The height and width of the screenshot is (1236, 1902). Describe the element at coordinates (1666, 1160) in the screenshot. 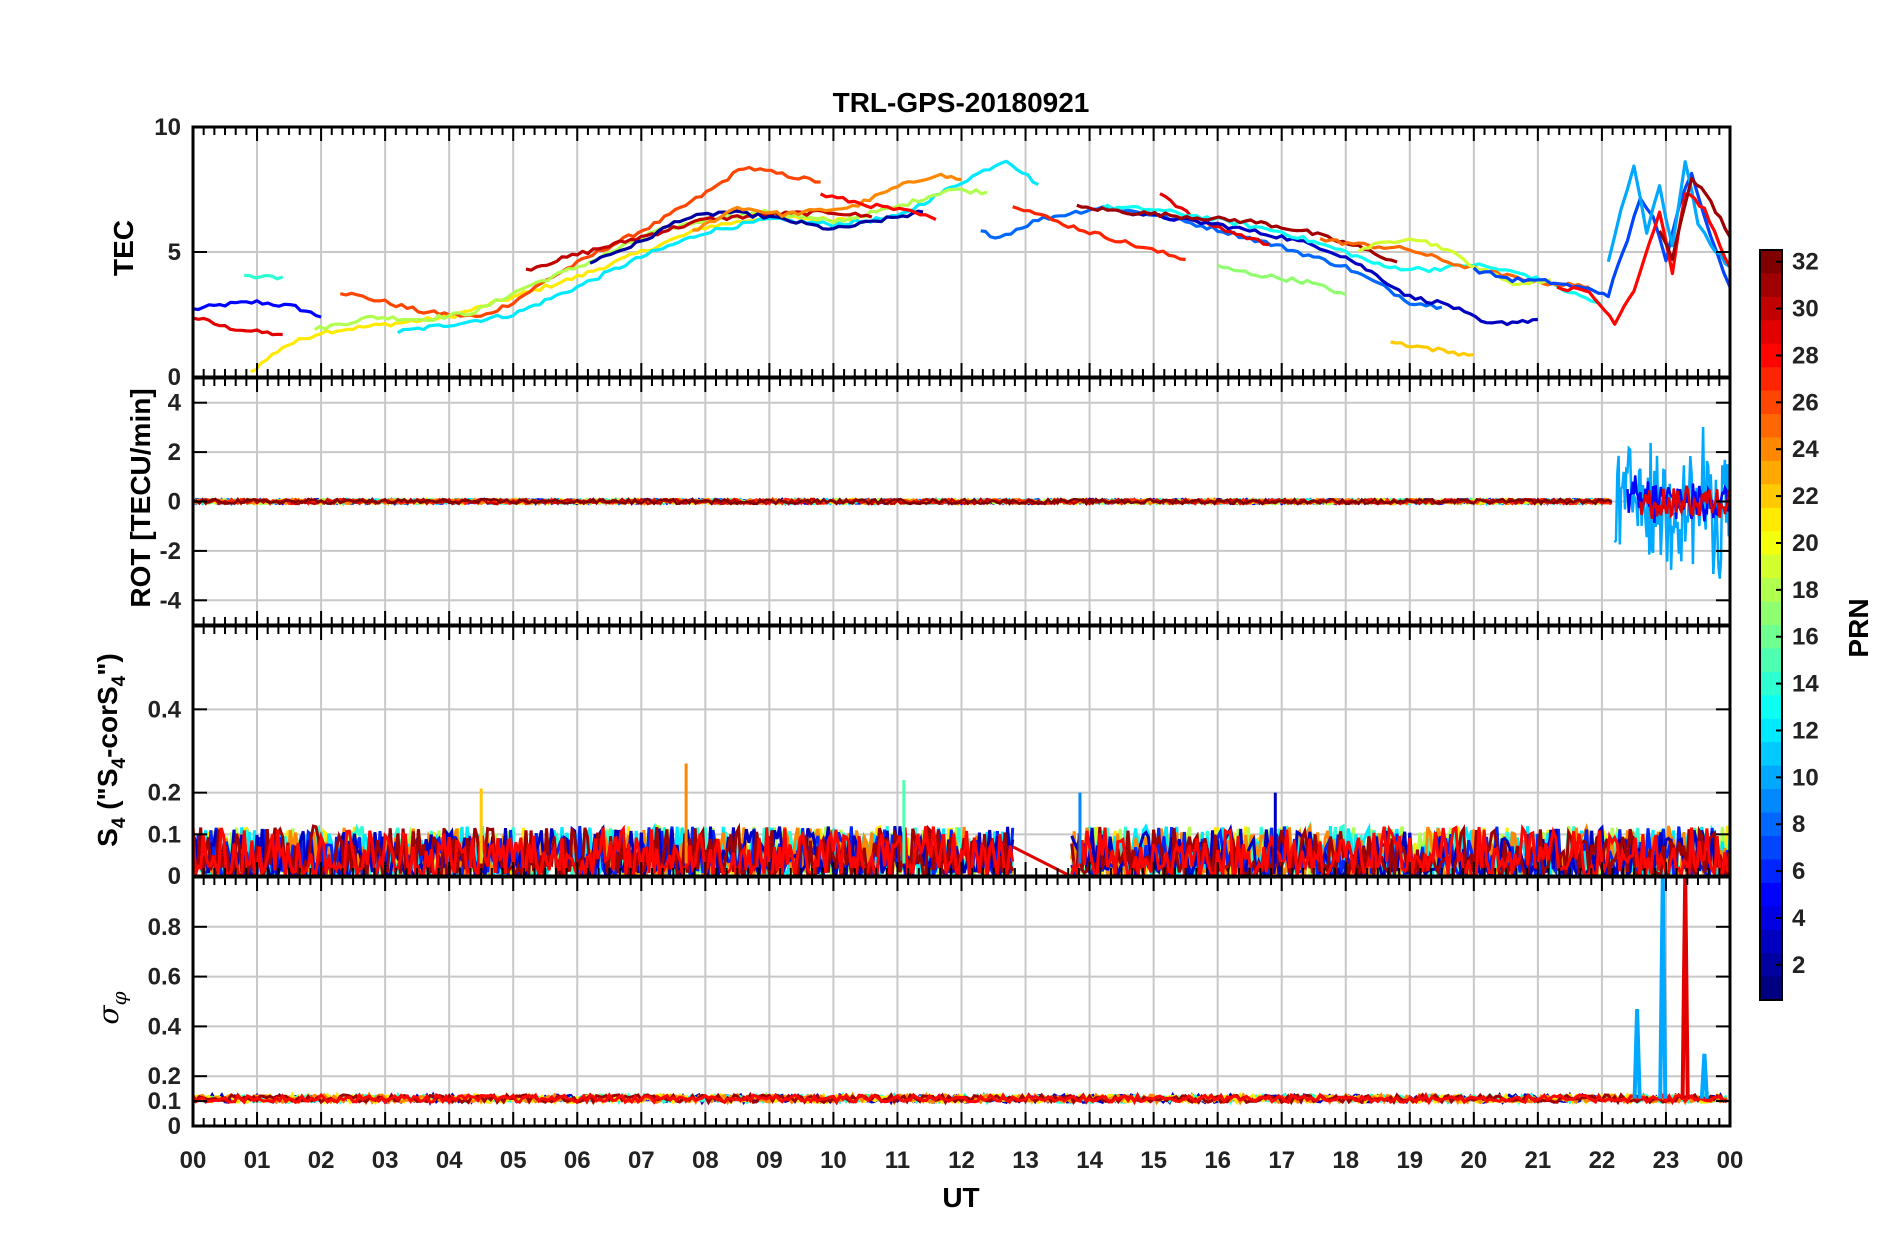

I see `x-tick-label: 23` at that location.